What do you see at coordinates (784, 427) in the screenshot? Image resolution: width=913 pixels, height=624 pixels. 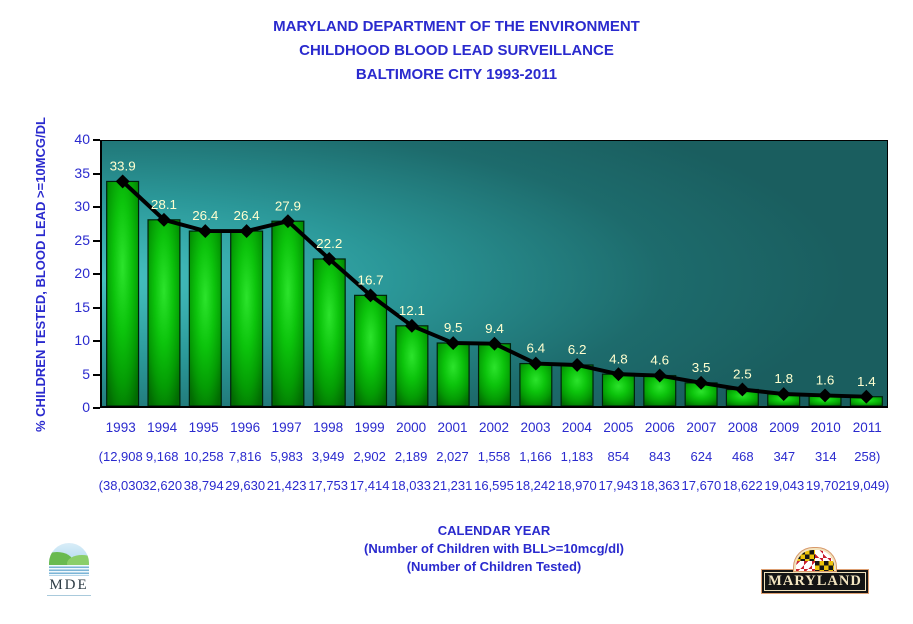 I see `year-label-2009: 2009` at bounding box center [784, 427].